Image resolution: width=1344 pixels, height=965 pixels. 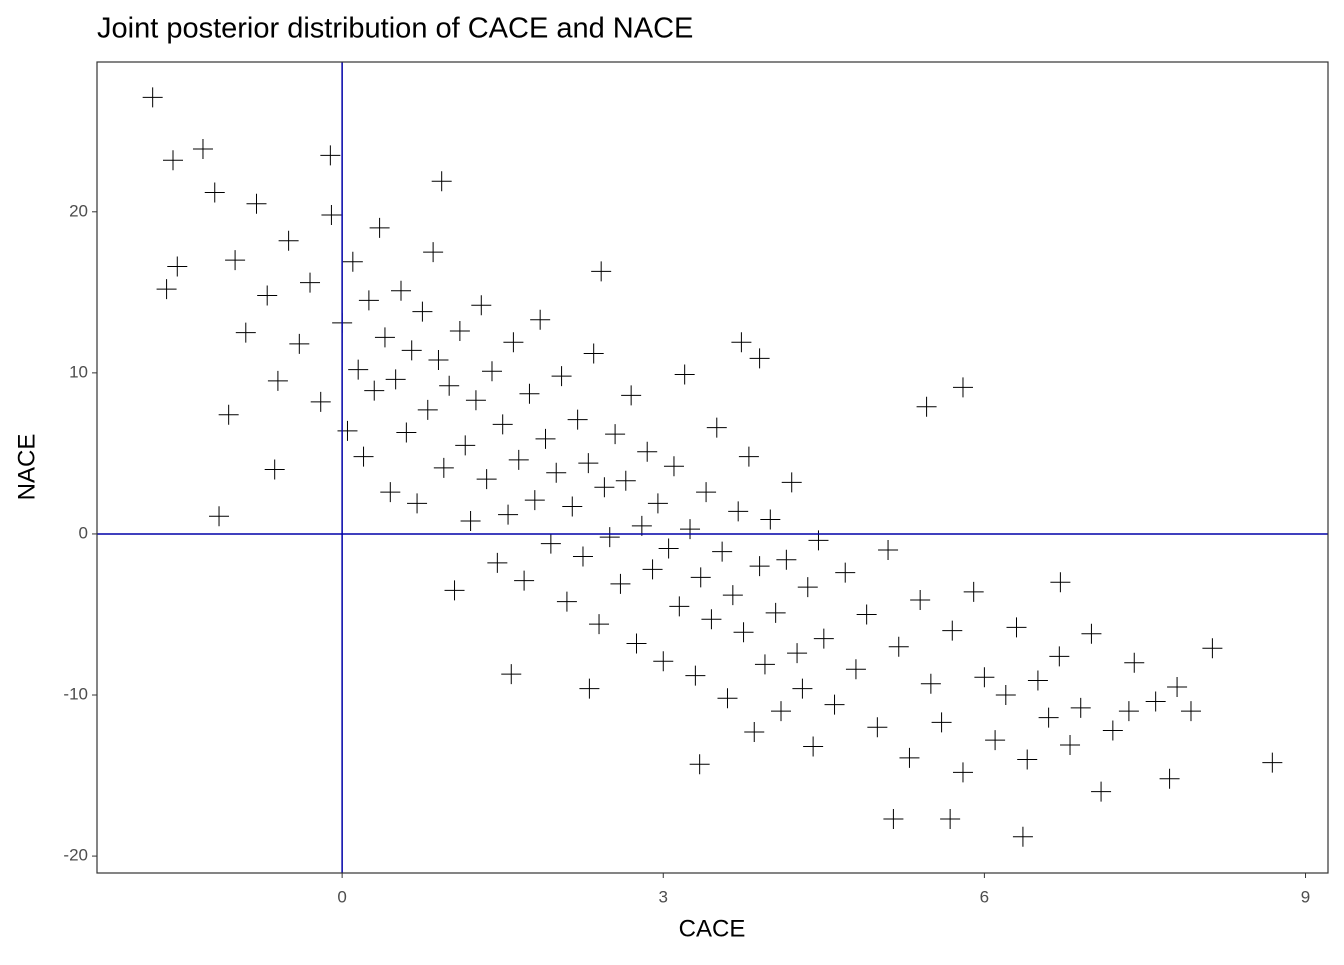 What do you see at coordinates (75, 693) in the screenshot?
I see `y-tick-label: -10` at bounding box center [75, 693].